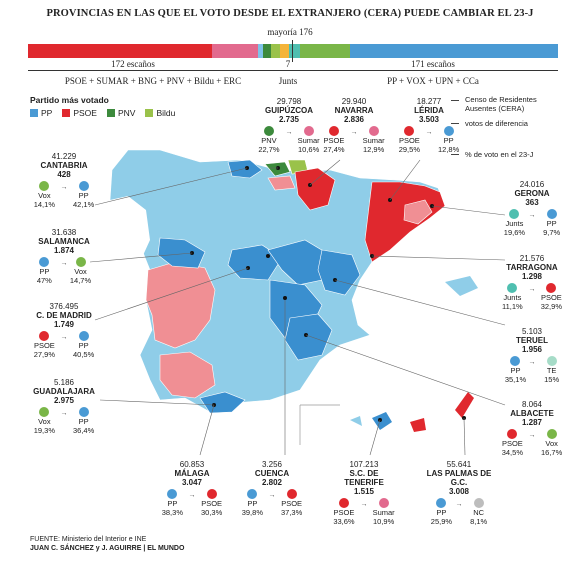  What do you see at coordinates (172, 512) in the screenshot?
I see `party-percent: 38,3%` at bounding box center [172, 512].